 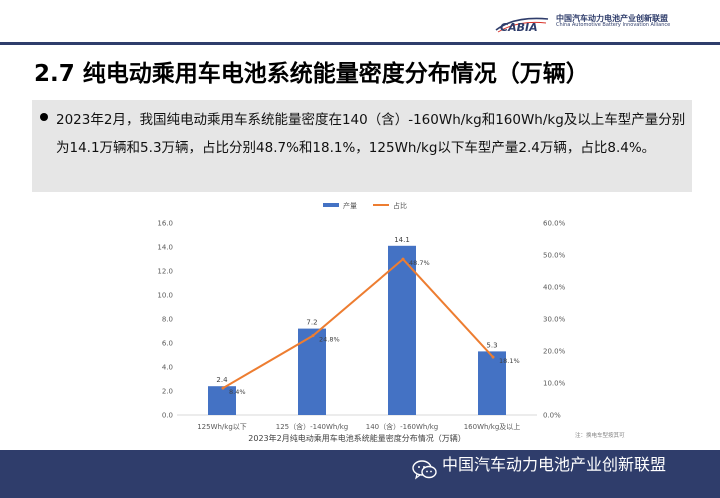 What do you see at coordinates (350, 205) in the screenshot?
I see `legend-label-bar: 产量` at bounding box center [350, 205].